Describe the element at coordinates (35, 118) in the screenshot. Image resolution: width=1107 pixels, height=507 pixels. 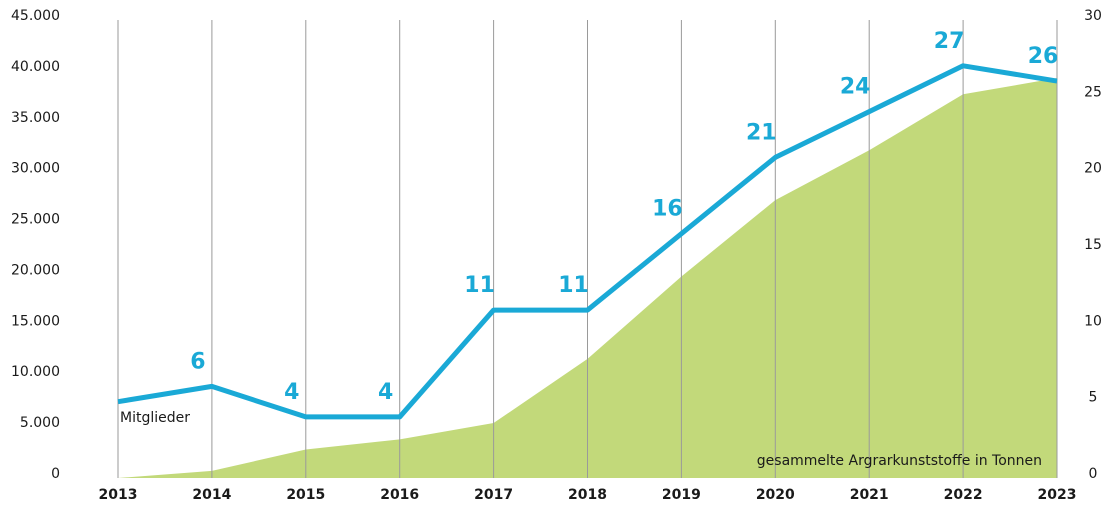
I see `y-tick-label: 35.000` at that location.